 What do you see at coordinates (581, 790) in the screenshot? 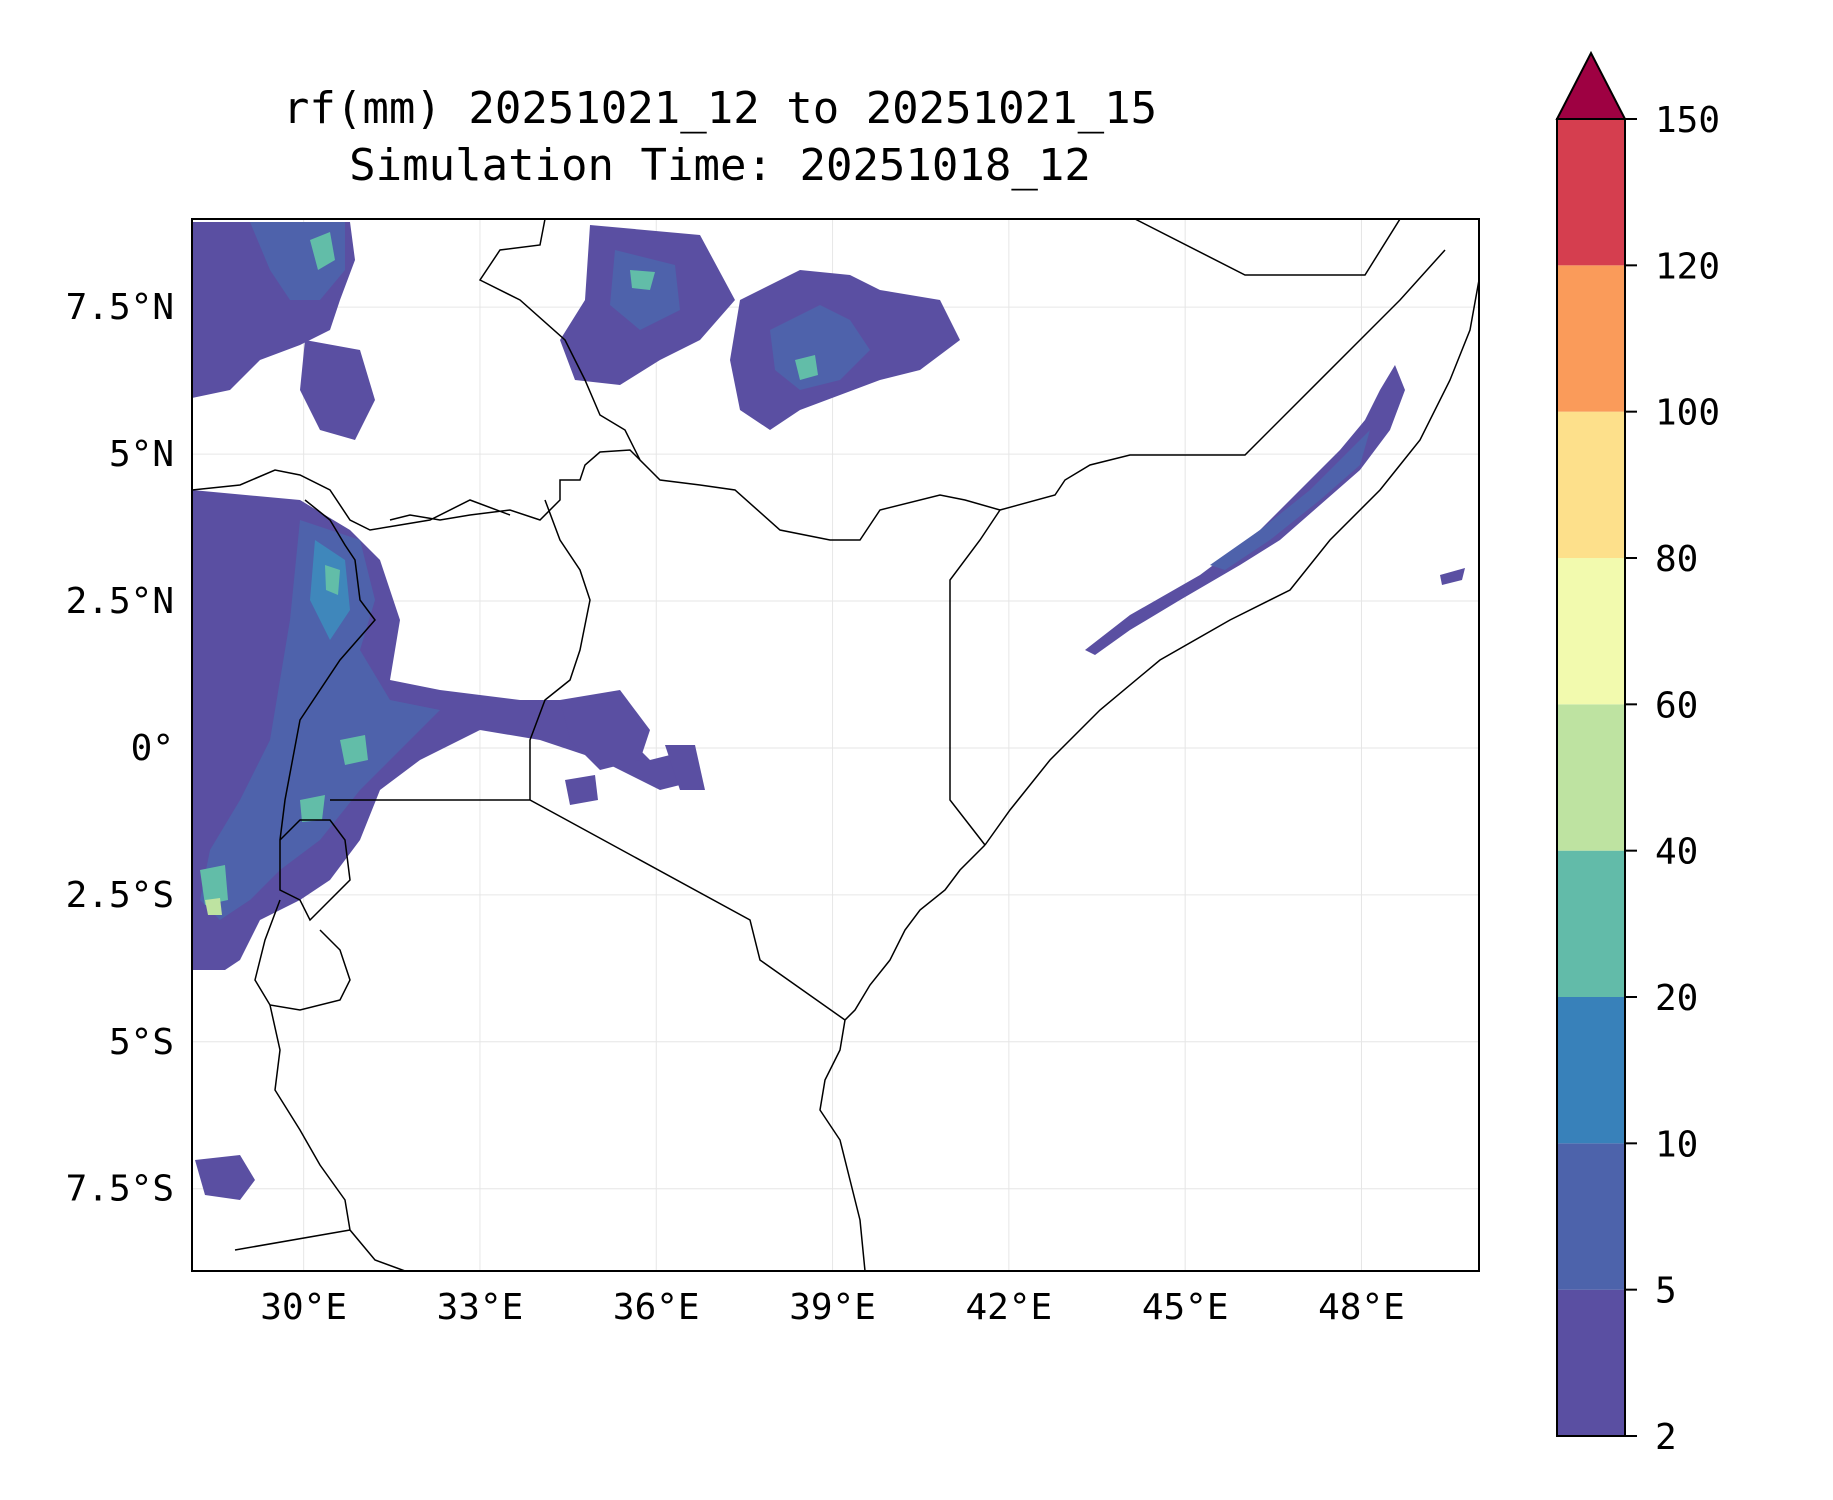
I see `rain-area-kenya-patch` at bounding box center [581, 790].